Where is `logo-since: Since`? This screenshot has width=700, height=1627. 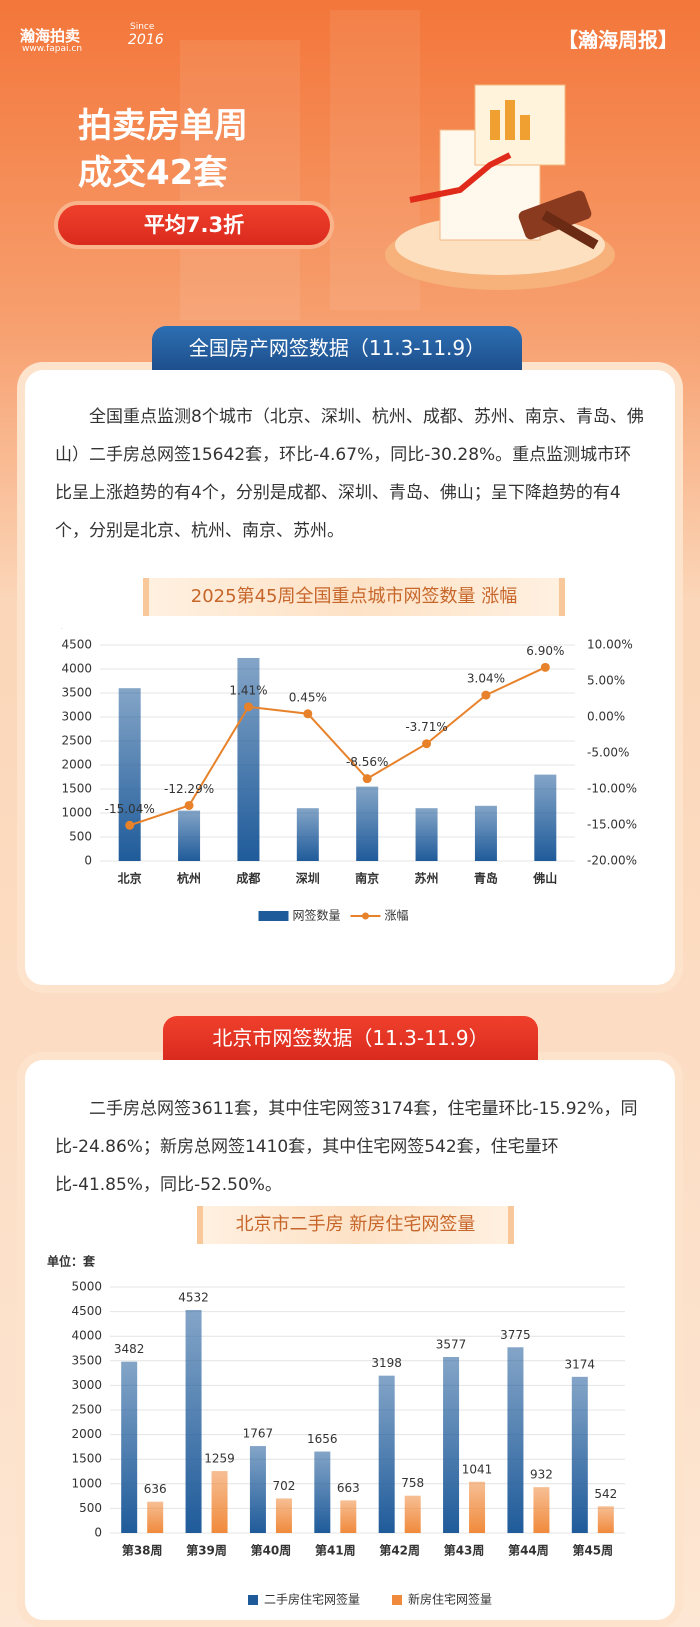 logo-since: Since is located at coordinates (142, 27).